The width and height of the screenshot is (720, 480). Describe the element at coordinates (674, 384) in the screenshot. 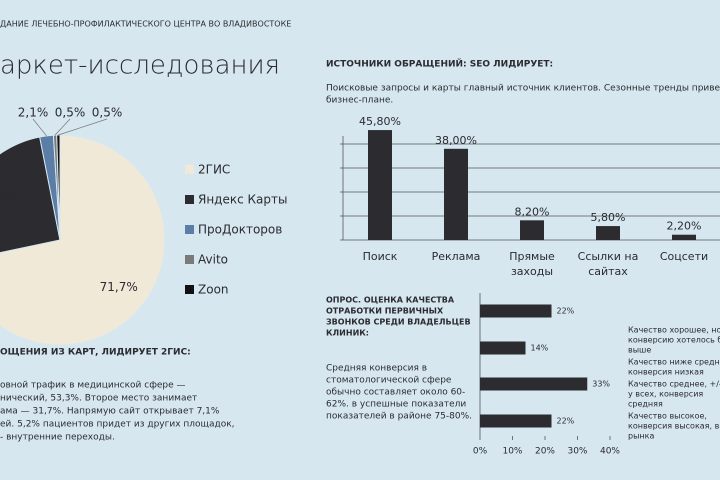

I see `category-label: Качество среднее, +/-` at that location.